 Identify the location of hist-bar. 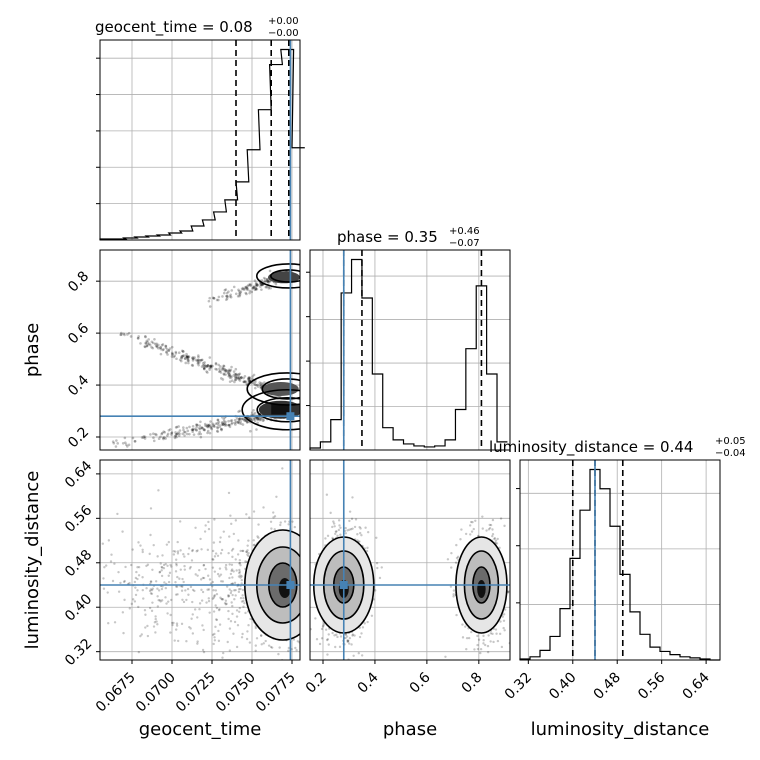
(419, 448).